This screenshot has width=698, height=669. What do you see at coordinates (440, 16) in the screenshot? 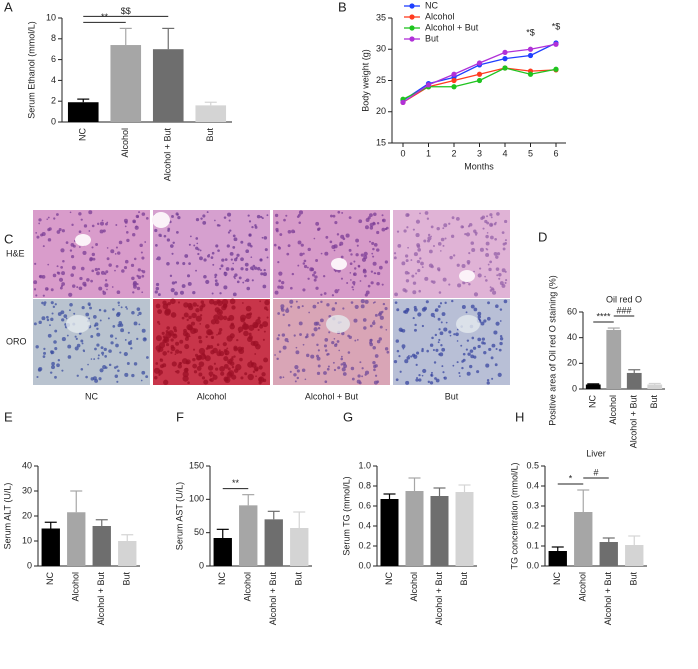
I see `legend-label: Alcohol` at bounding box center [440, 16].